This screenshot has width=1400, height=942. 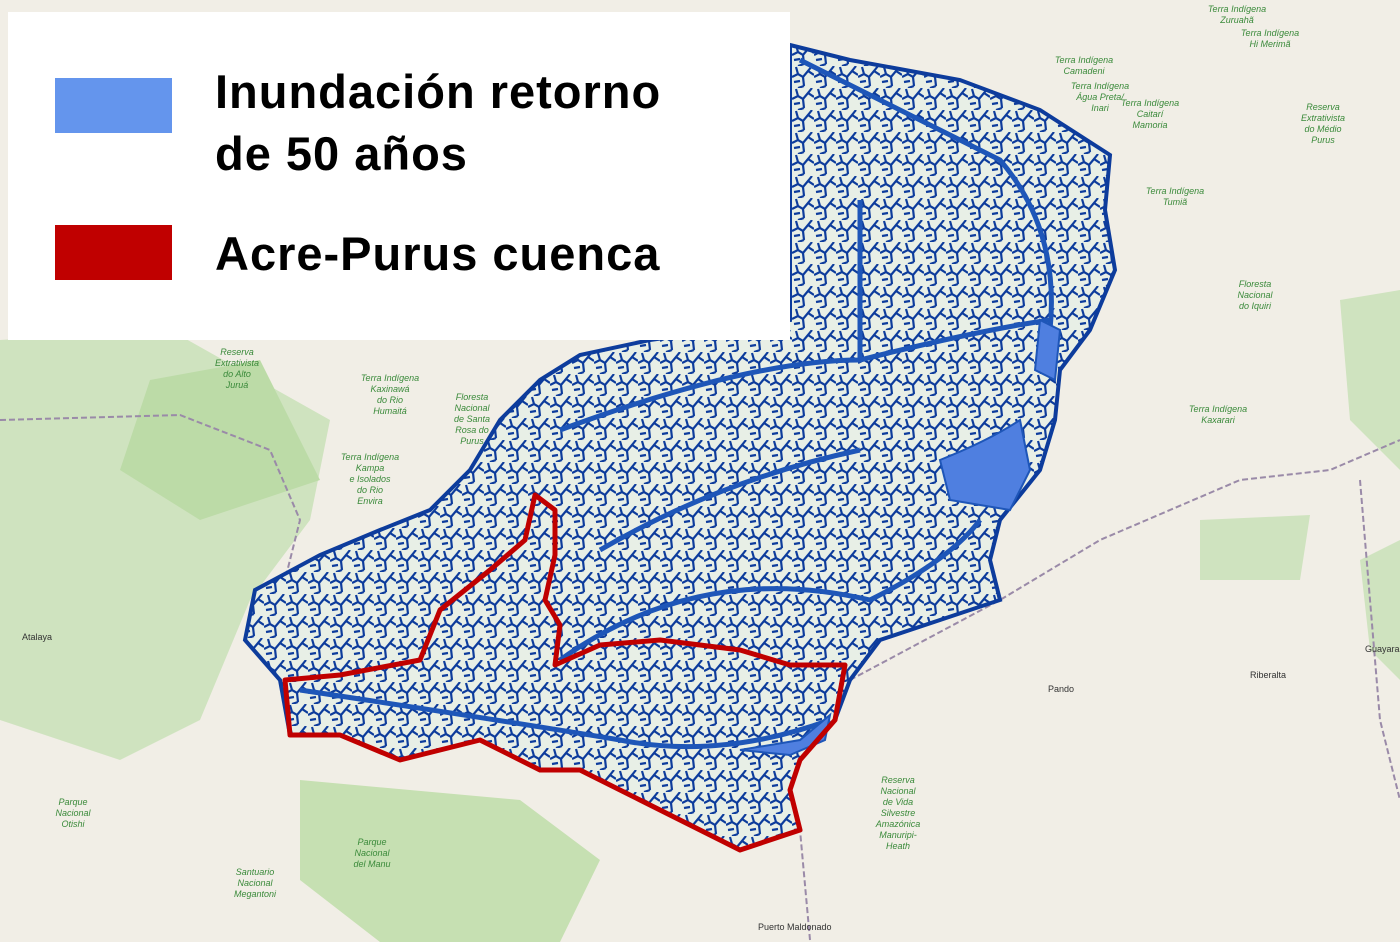 What do you see at coordinates (370, 468) in the screenshot?
I see `area-label: Kampa` at bounding box center [370, 468].